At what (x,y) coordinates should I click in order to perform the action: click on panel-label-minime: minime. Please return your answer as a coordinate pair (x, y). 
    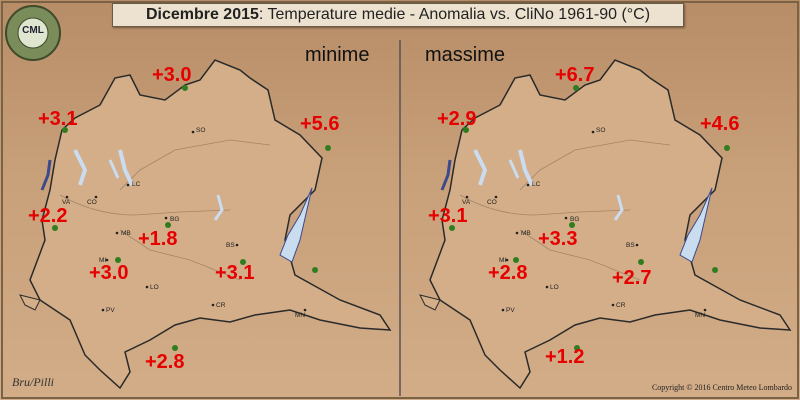
    Looking at the image, I should click on (337, 55).